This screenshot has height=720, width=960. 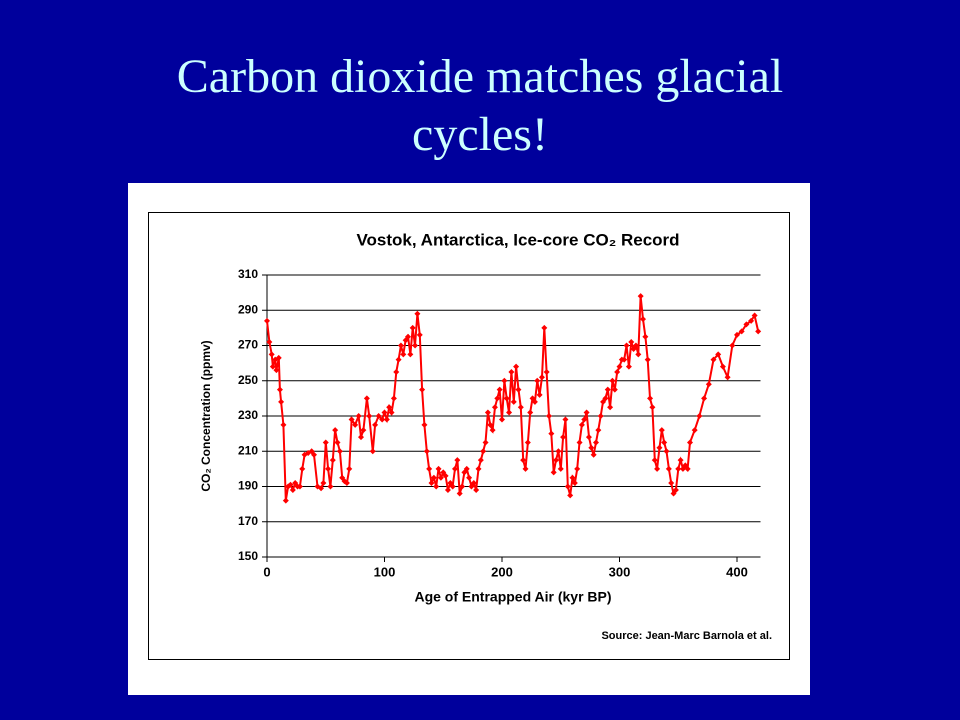 What do you see at coordinates (620, 571) in the screenshot?
I see `x-tick-label: 300` at bounding box center [620, 571].